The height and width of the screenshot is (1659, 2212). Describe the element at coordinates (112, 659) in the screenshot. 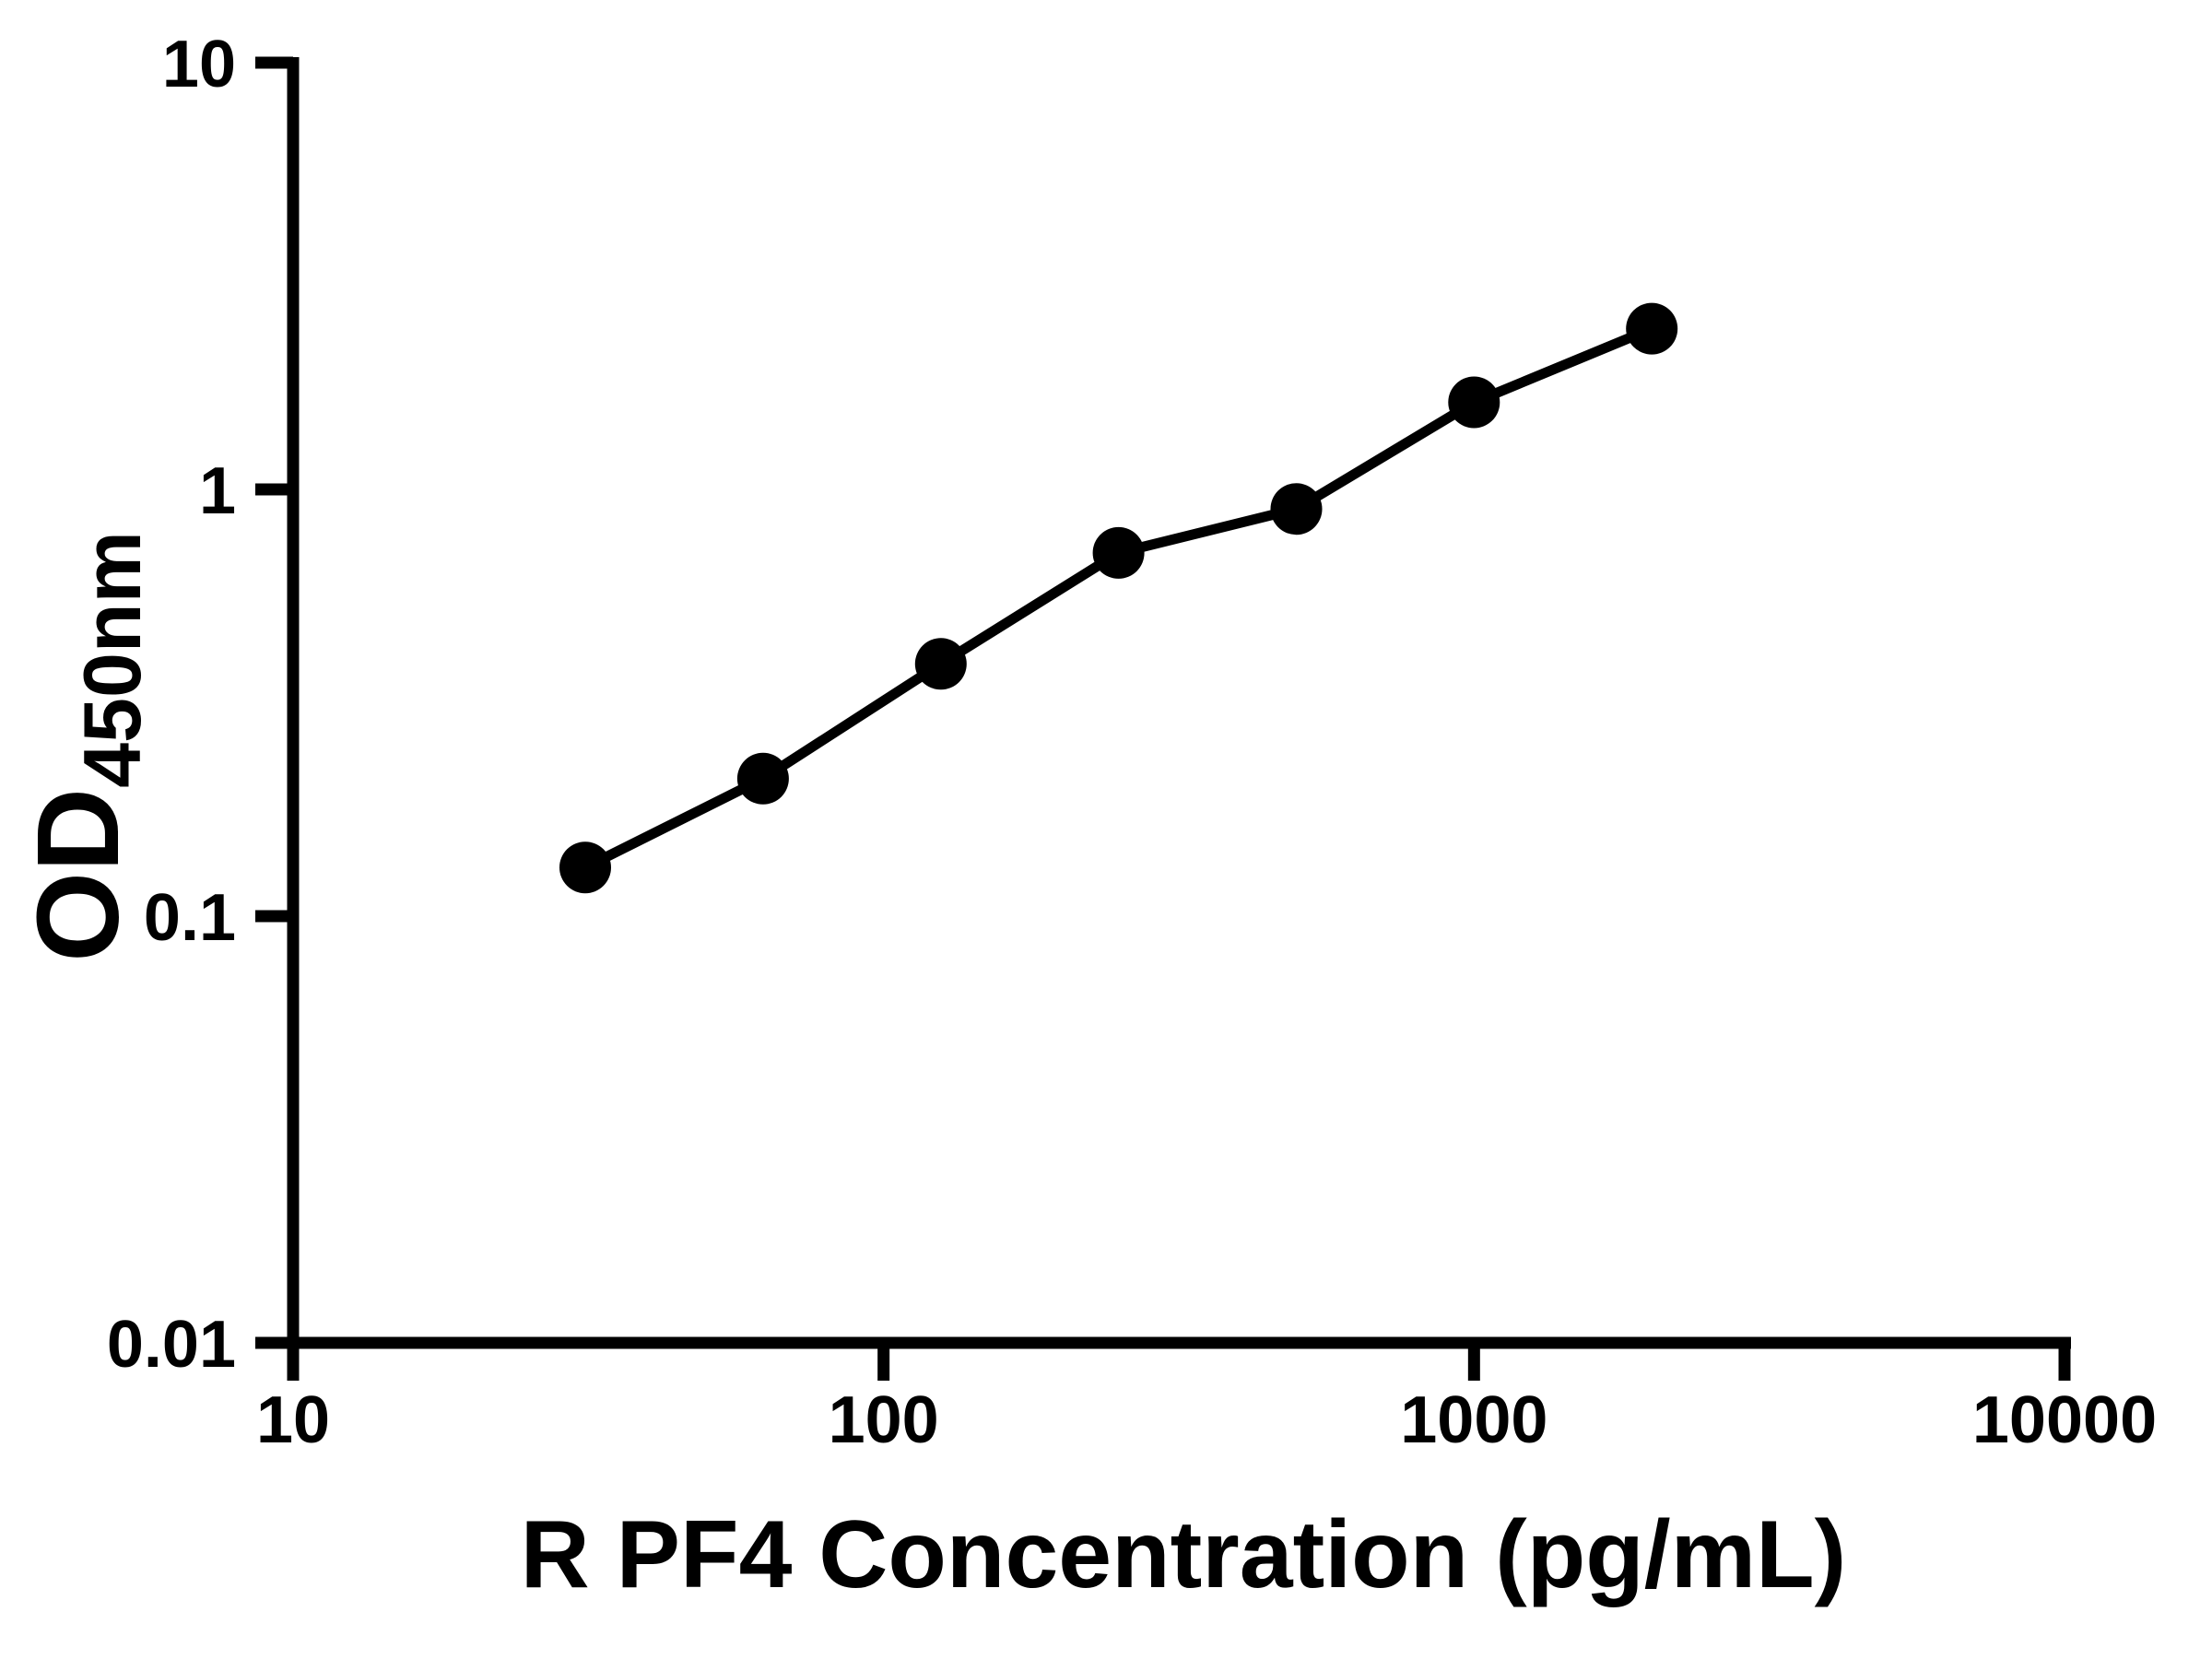

I see `y-axis-title-subscript: 450nm` at that location.